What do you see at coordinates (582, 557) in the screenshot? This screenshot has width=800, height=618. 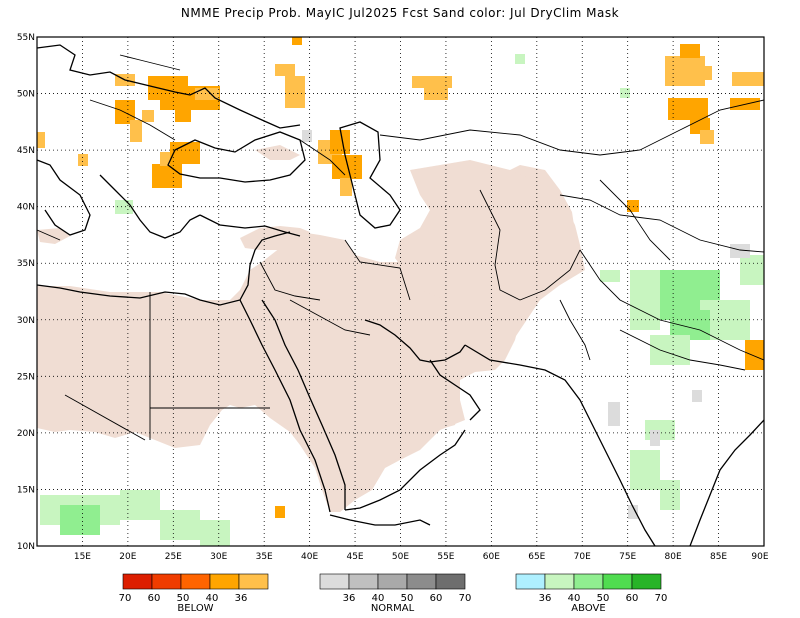 I see `longitude-tick-label: 70E` at bounding box center [582, 557].